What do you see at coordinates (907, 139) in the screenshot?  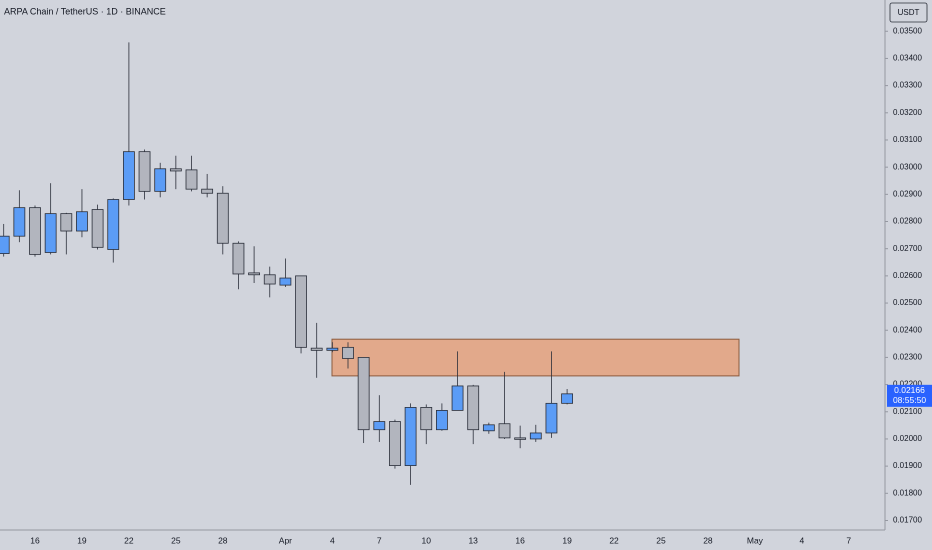 I see `y-tick-label: 0.03100` at bounding box center [907, 139].